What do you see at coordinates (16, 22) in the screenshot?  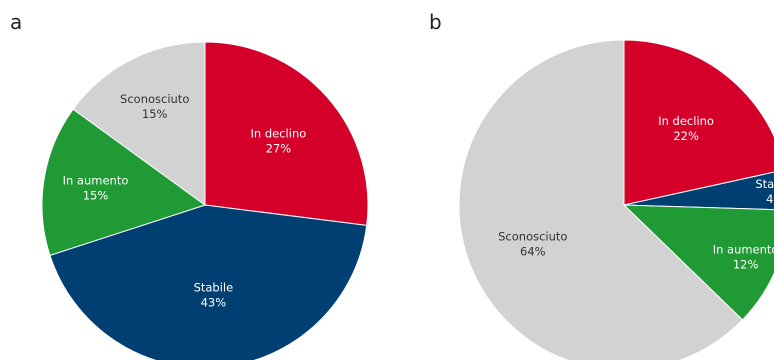 I see `panel-label-a: a` at bounding box center [16, 22].